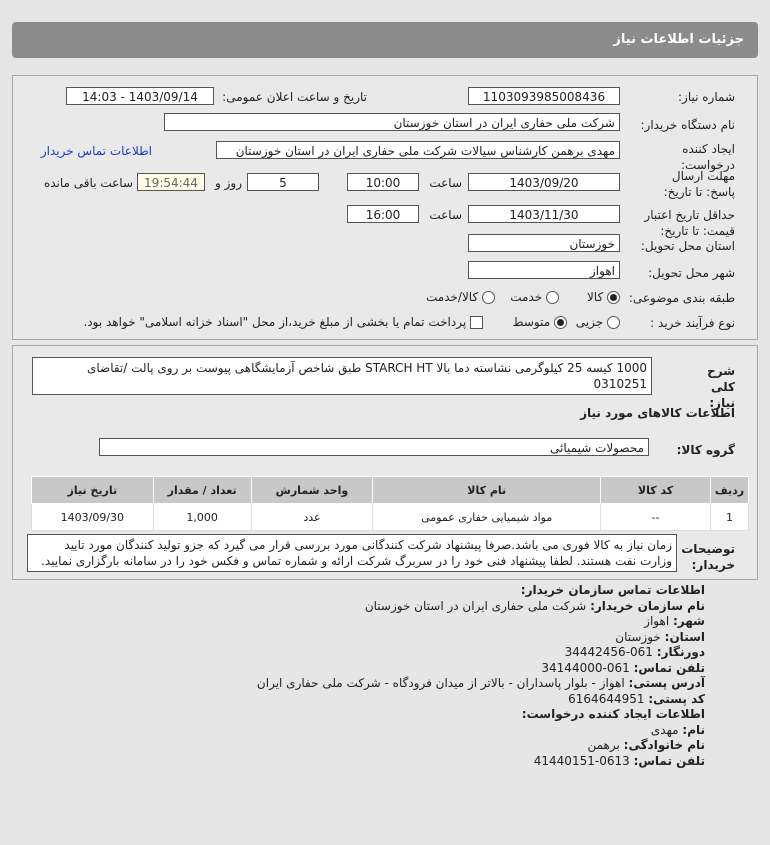 This screenshot has width=770, height=845. What do you see at coordinates (708, 557) in the screenshot?
I see `buyer-notes-label: توضیحات خریدار:` at bounding box center [708, 557].